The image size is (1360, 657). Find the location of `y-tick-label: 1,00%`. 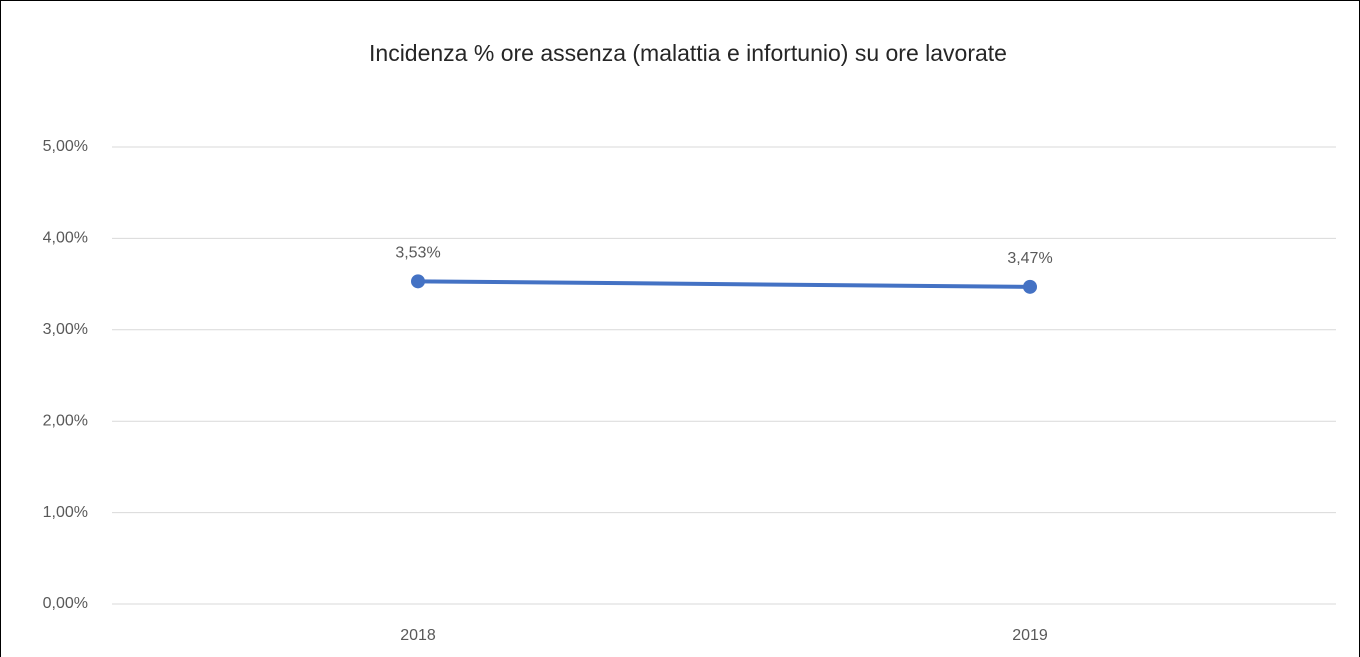

y-tick-label: 1,00% is located at coordinates (65, 512).